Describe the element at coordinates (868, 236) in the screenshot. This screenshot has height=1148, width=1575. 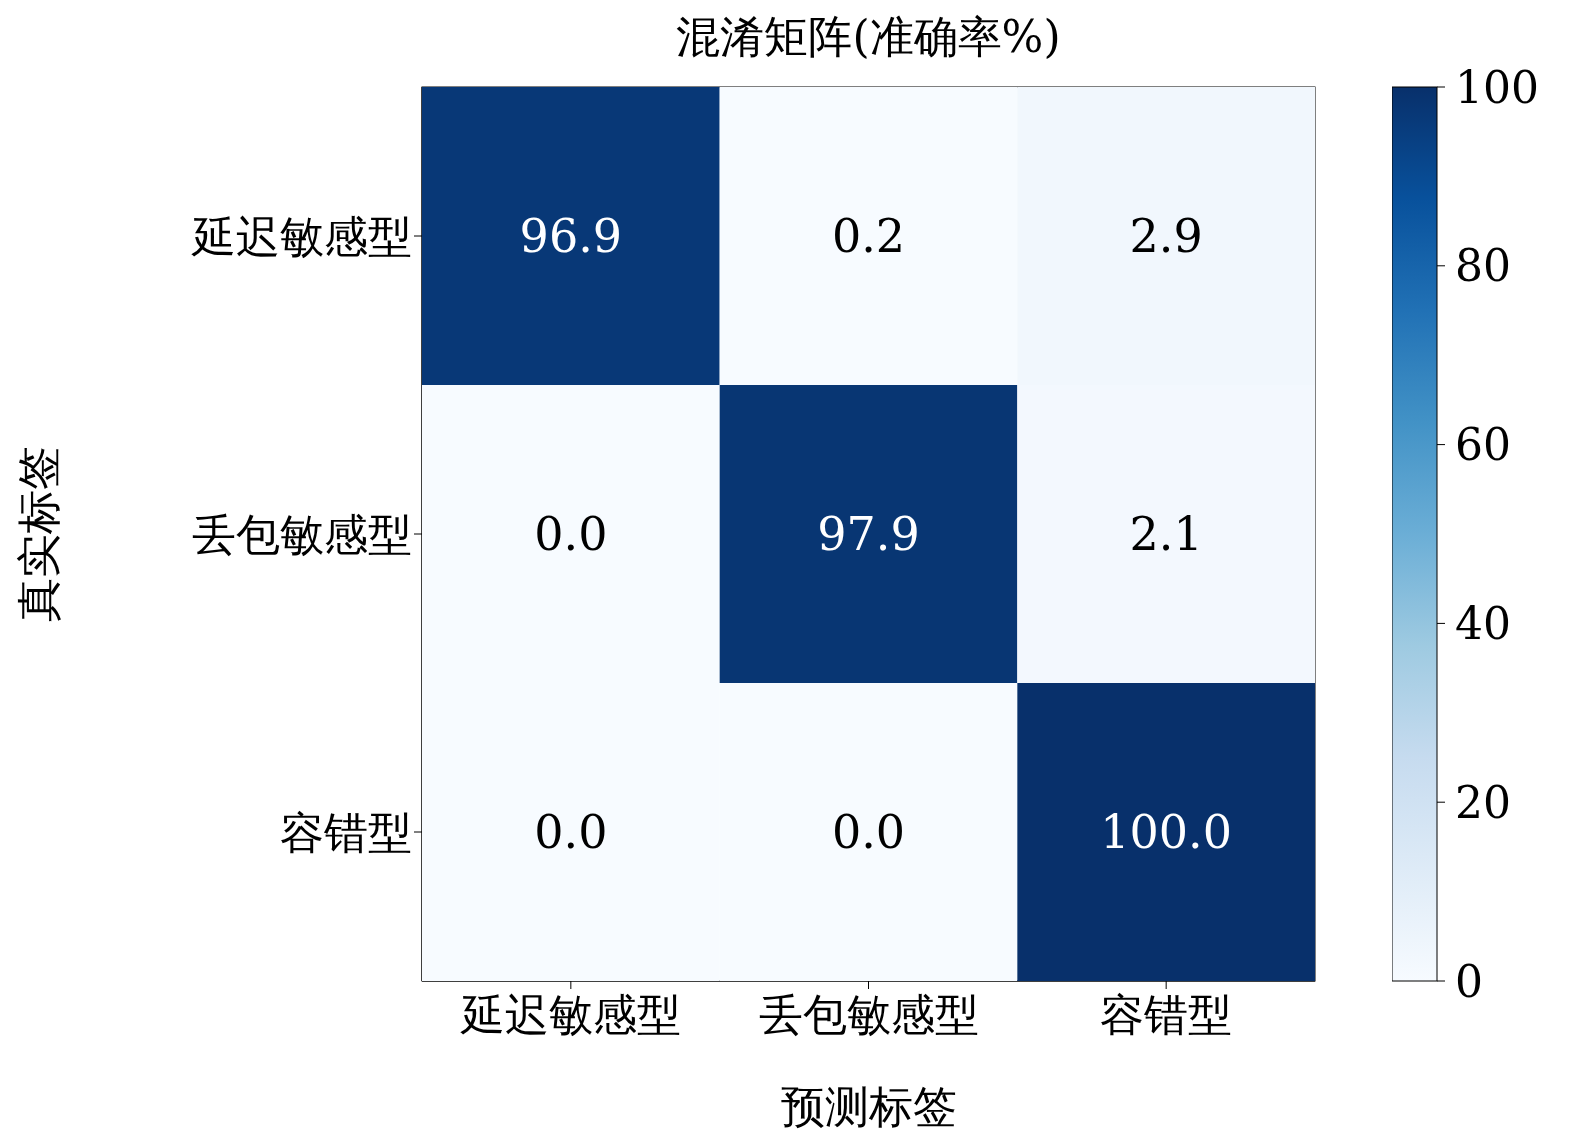
I see `data-label: 0.2` at that location.